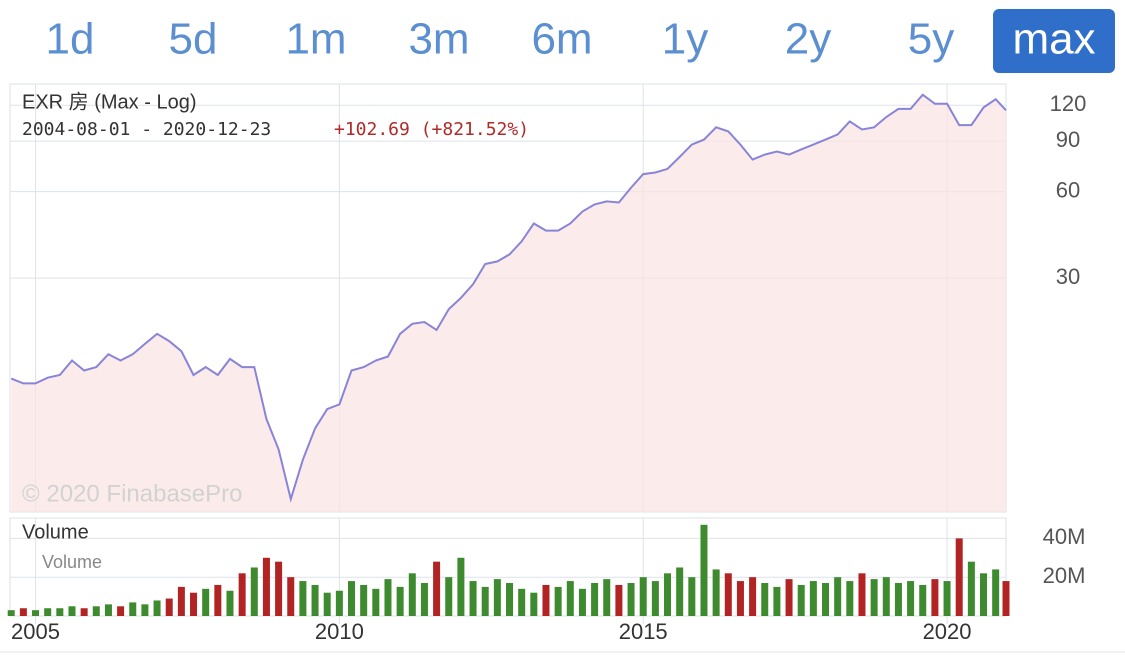 The height and width of the screenshot is (659, 1125). I want to click on range-button: 5d, so click(193, 39).